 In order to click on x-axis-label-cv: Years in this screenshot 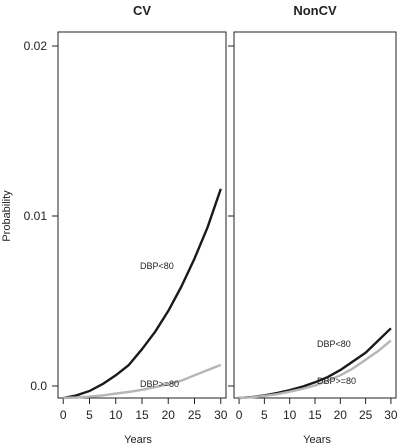, I will do `click(138, 440)`.